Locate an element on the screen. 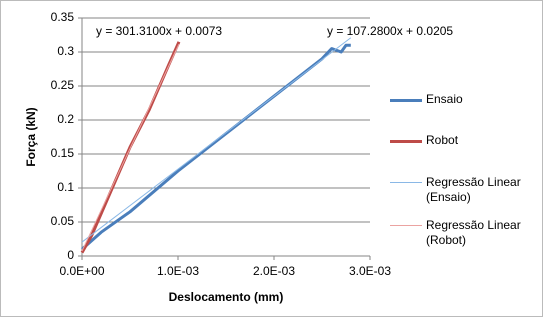 The image size is (543, 317). y-tick-label: 0.3 is located at coordinates (65, 51).